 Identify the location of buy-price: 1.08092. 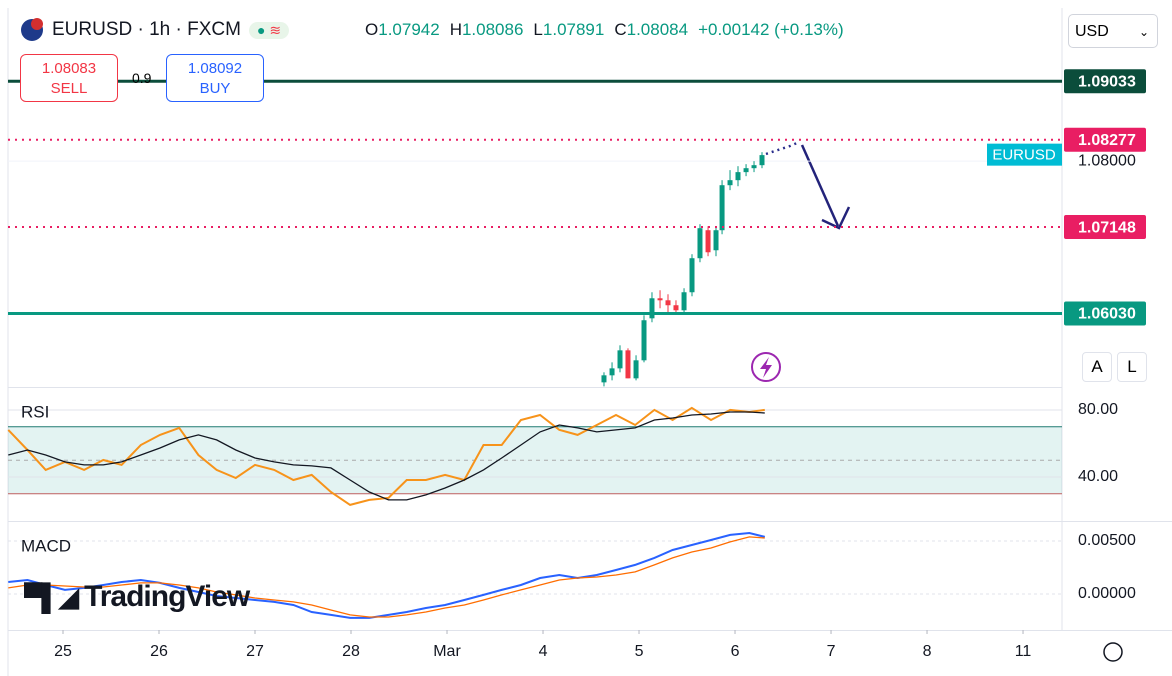
(215, 68).